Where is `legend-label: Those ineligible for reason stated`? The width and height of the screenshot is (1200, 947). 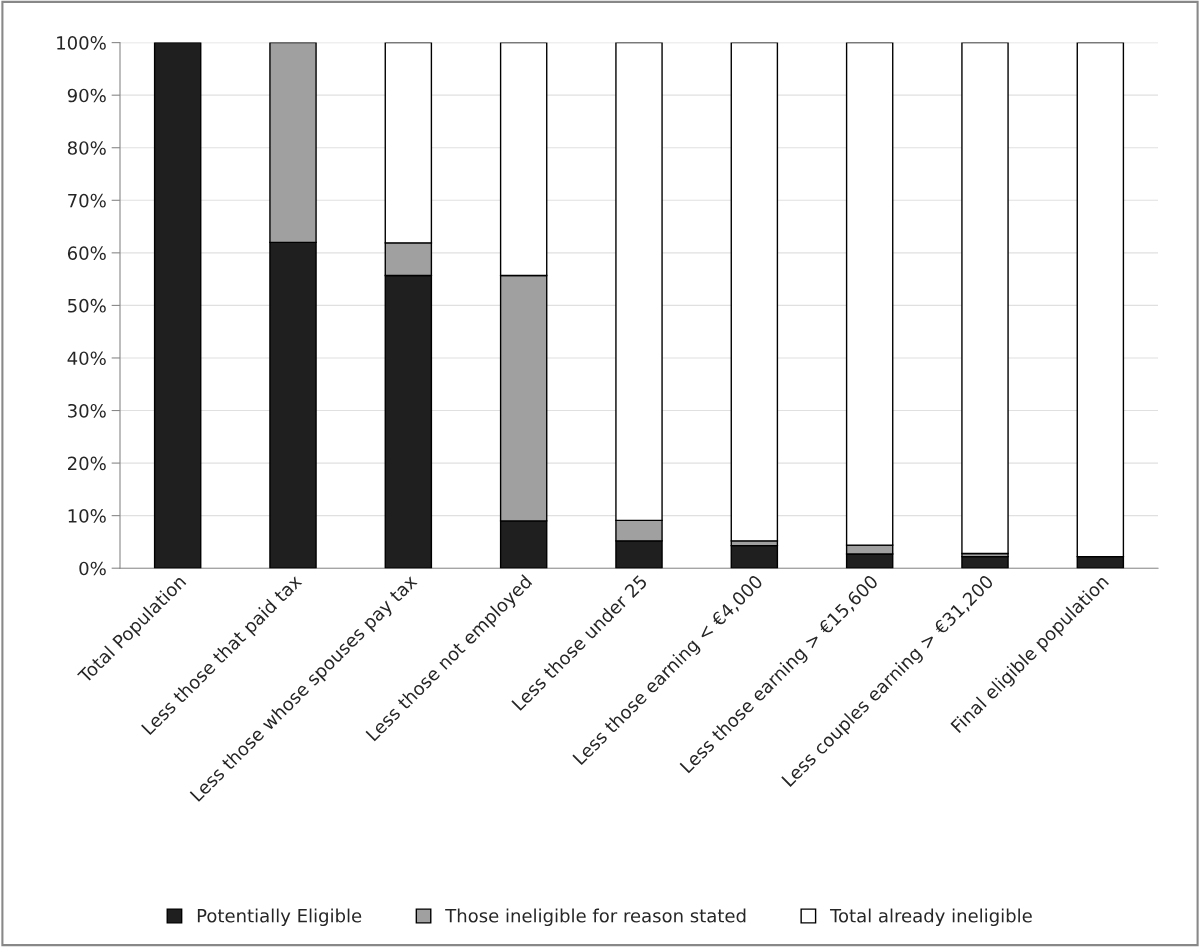
legend-label: Those ineligible for reason stated is located at coordinates (595, 917).